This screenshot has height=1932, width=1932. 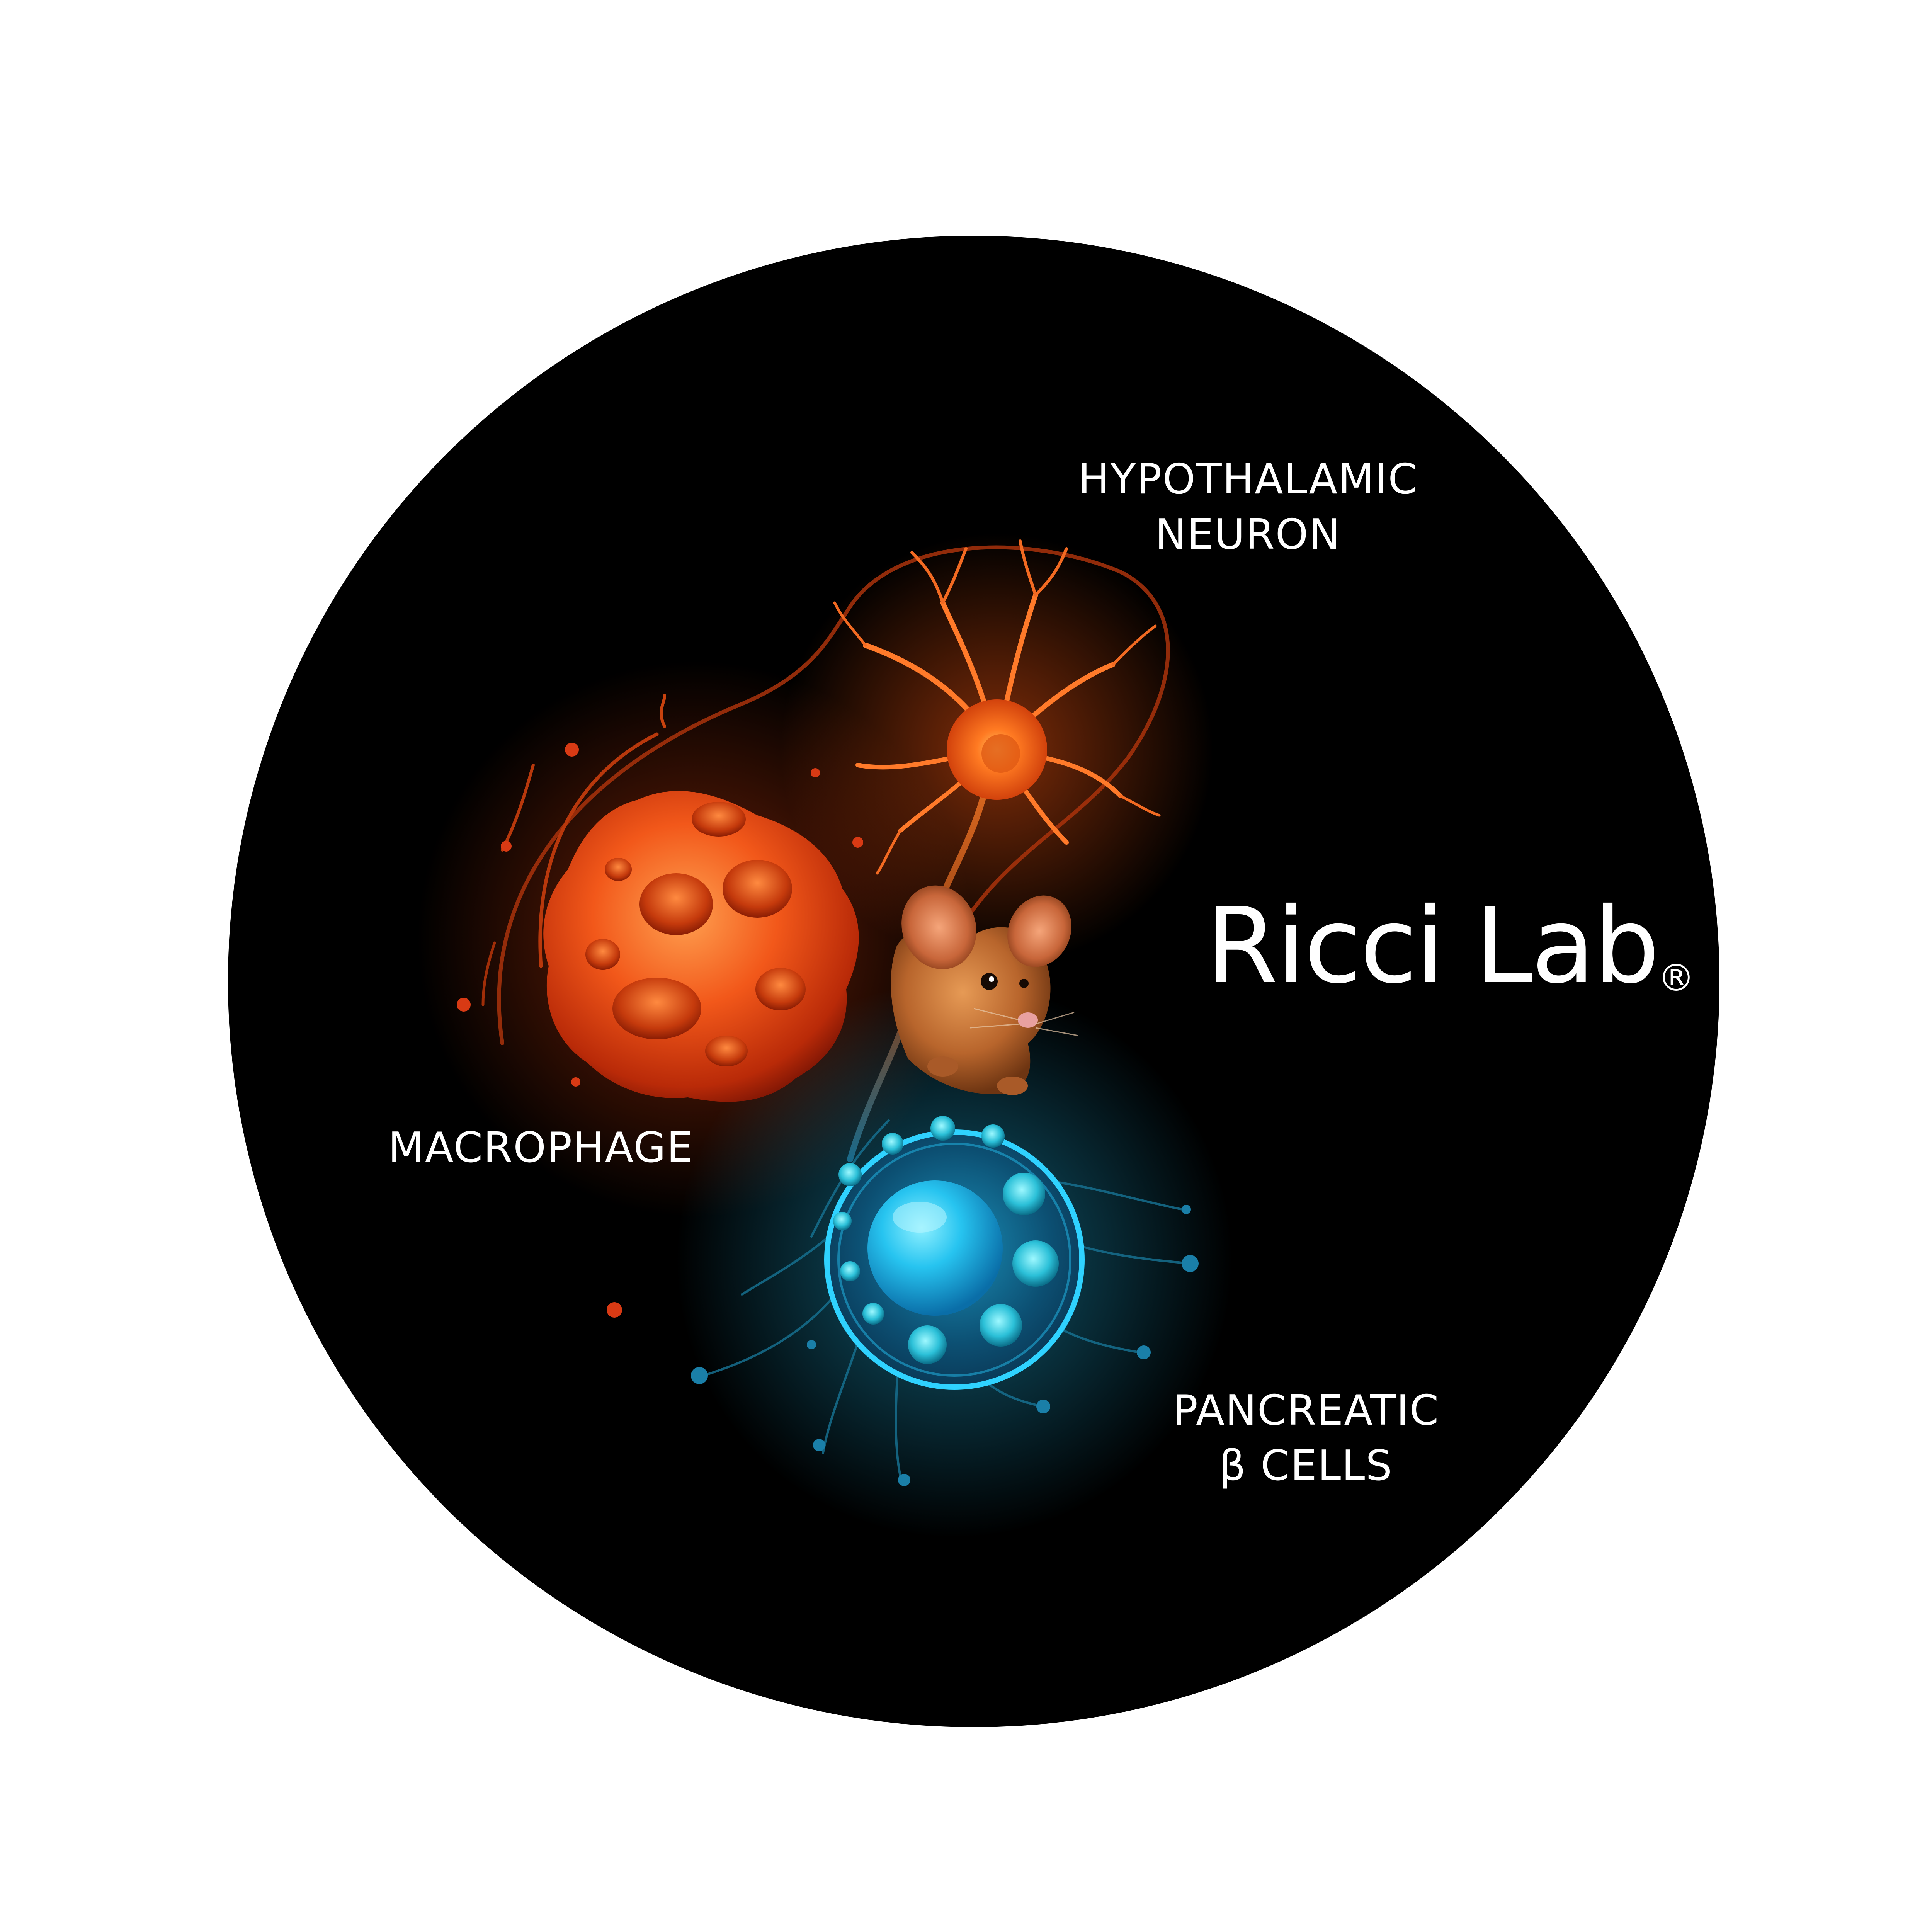 What do you see at coordinates (1433, 946) in the screenshot?
I see `lab-name: Ricci Lab` at bounding box center [1433, 946].